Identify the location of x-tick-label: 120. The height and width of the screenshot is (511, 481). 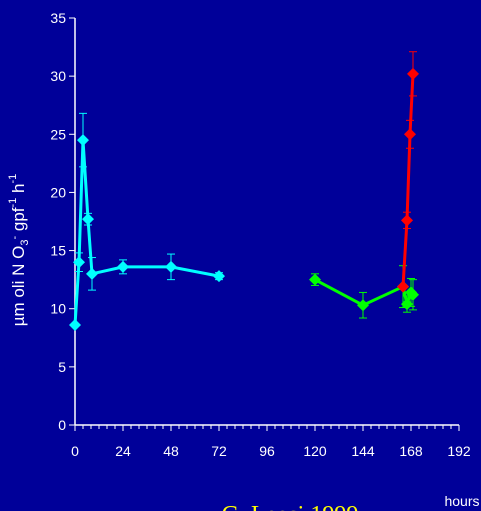
(315, 451).